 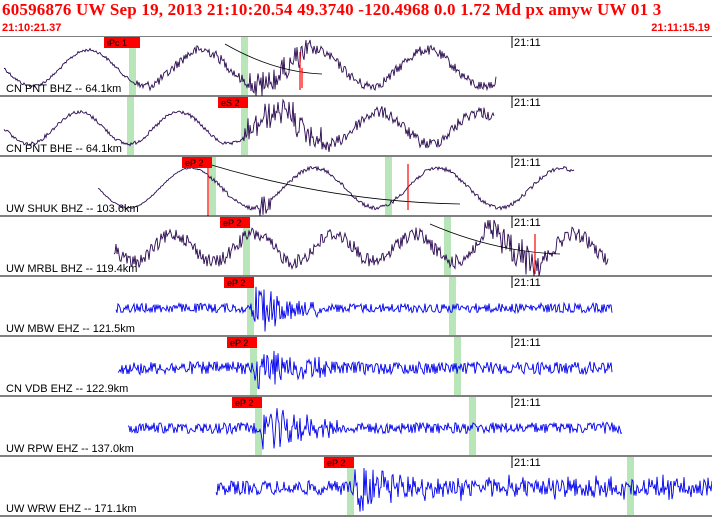 I want to click on station-label: CN PNT BHE -- 64.1km, so click(x=64, y=149).